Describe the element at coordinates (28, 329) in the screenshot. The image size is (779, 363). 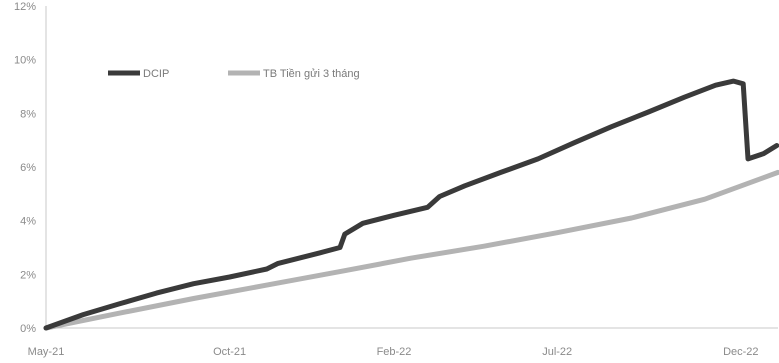
I see `y-tick-label: 0%` at that location.